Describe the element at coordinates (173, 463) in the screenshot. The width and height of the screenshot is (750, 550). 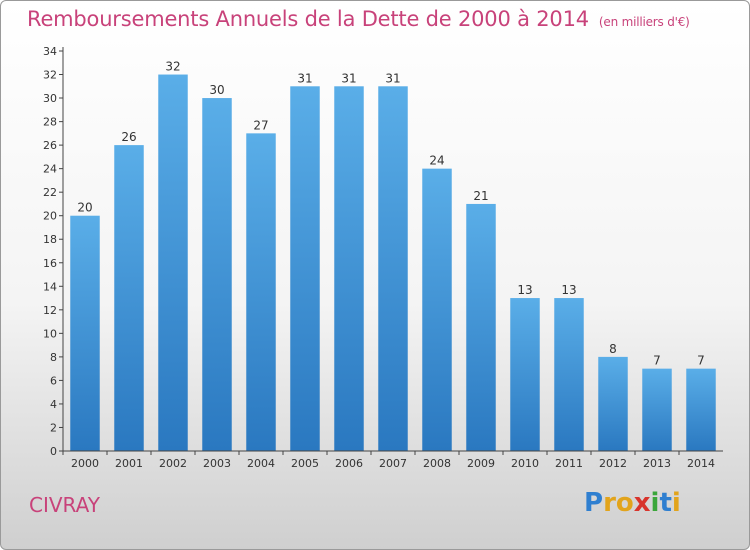
I see `x-tick-label: 2002` at that location.